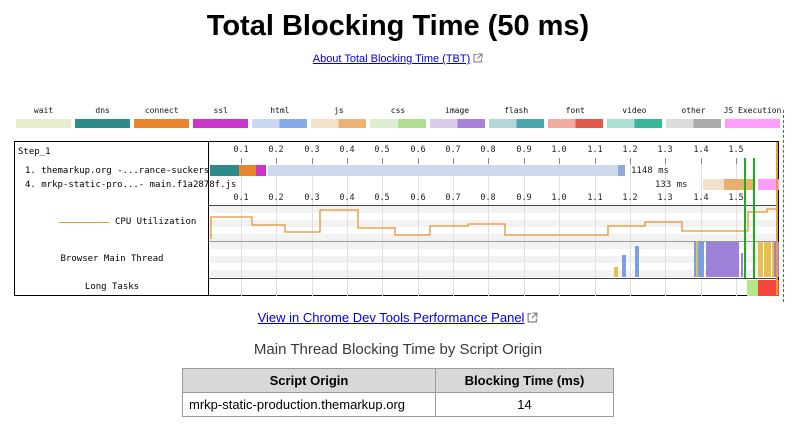  What do you see at coordinates (382, 198) in the screenshot?
I see `axis-tick-label-mid: 0.5` at bounding box center [382, 198].